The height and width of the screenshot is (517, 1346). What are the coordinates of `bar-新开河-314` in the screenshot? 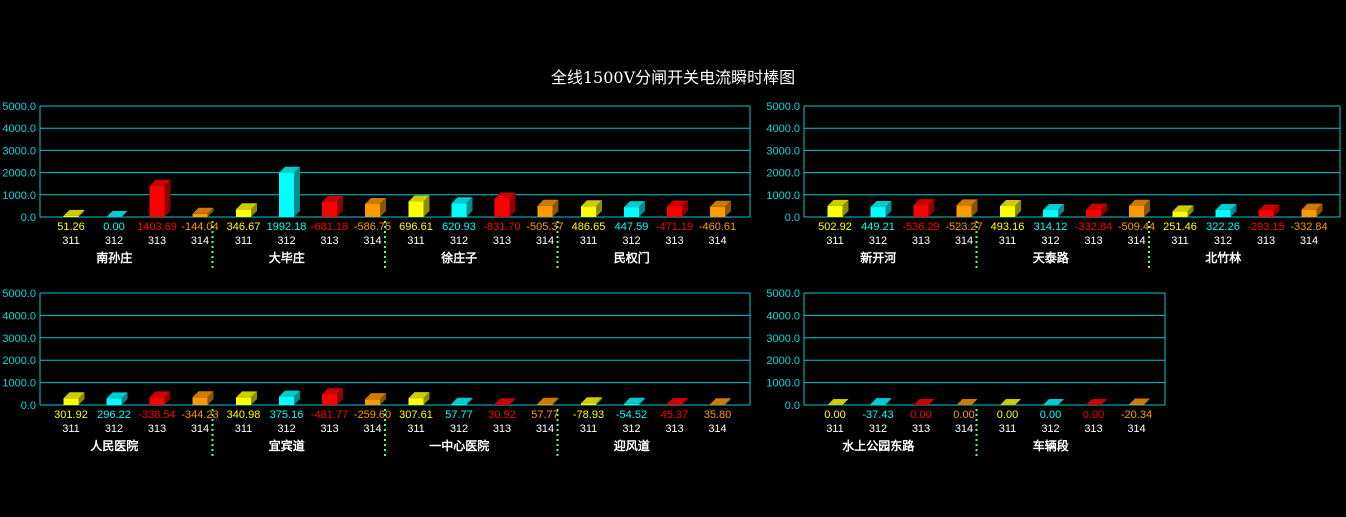 It's located at (964, 211).